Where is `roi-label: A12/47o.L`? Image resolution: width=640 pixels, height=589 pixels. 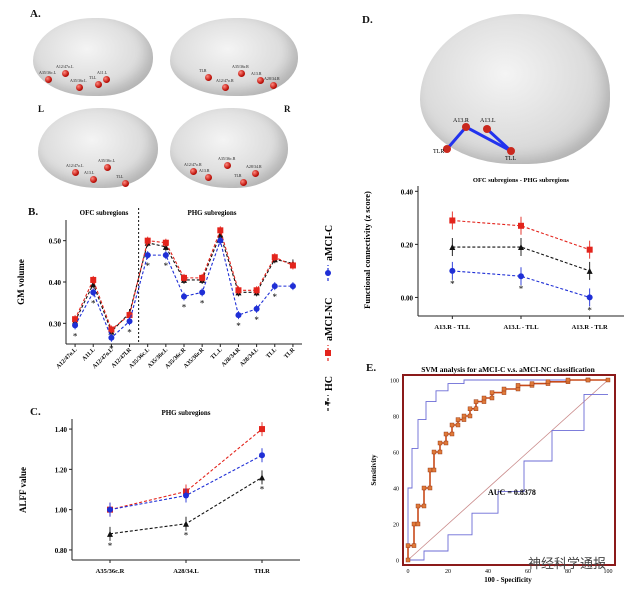 roi-label: A12/47o.L is located at coordinates (75, 165).